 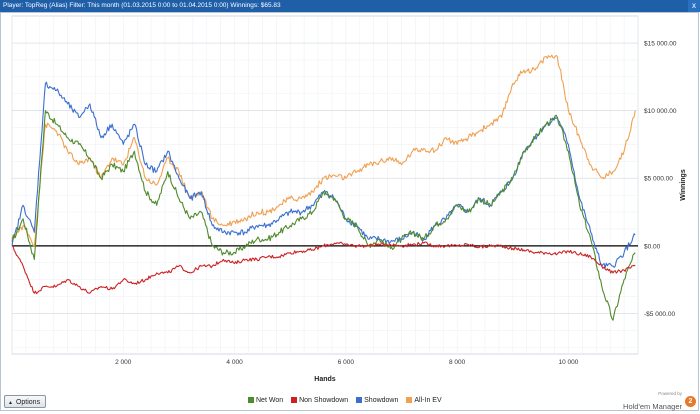 I want to click on legend-label: All-In EV, so click(x=428, y=400).